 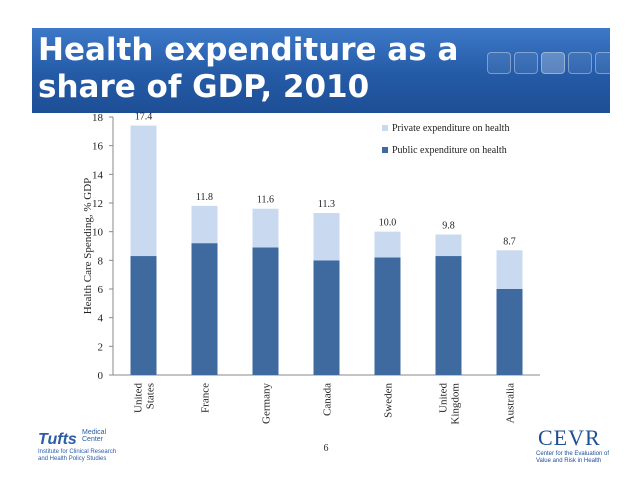 What do you see at coordinates (448, 226) in the screenshot?
I see `bar-total-label: 9.8` at bounding box center [448, 226].